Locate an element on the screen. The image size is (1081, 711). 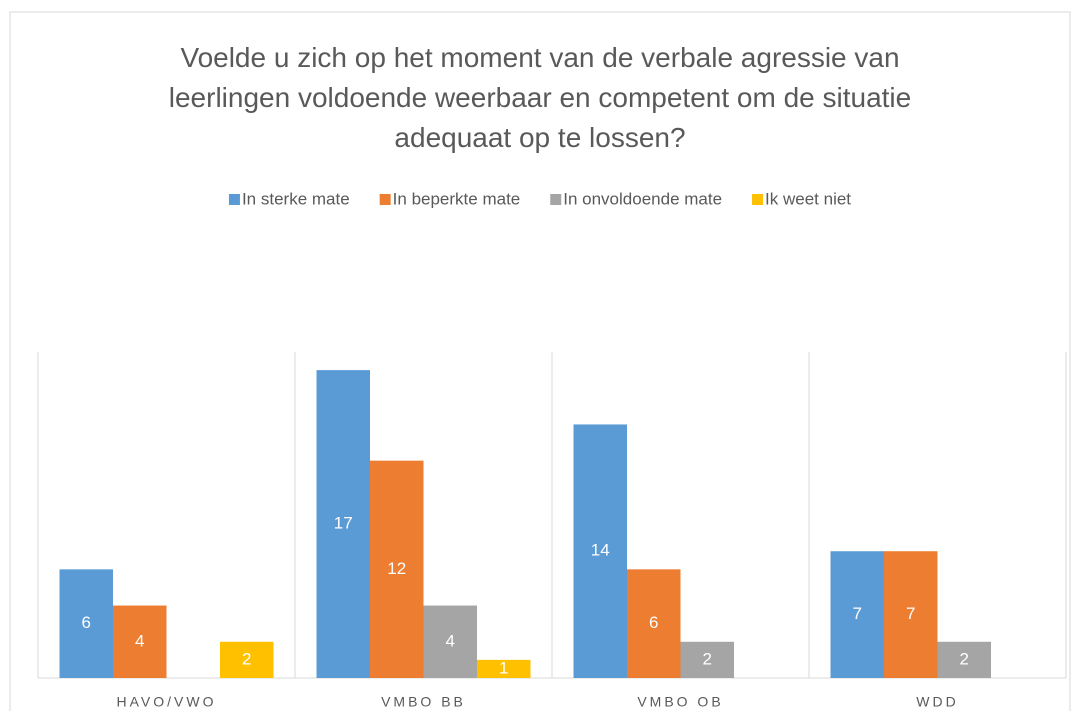
data-label: 1 is located at coordinates (503, 667).